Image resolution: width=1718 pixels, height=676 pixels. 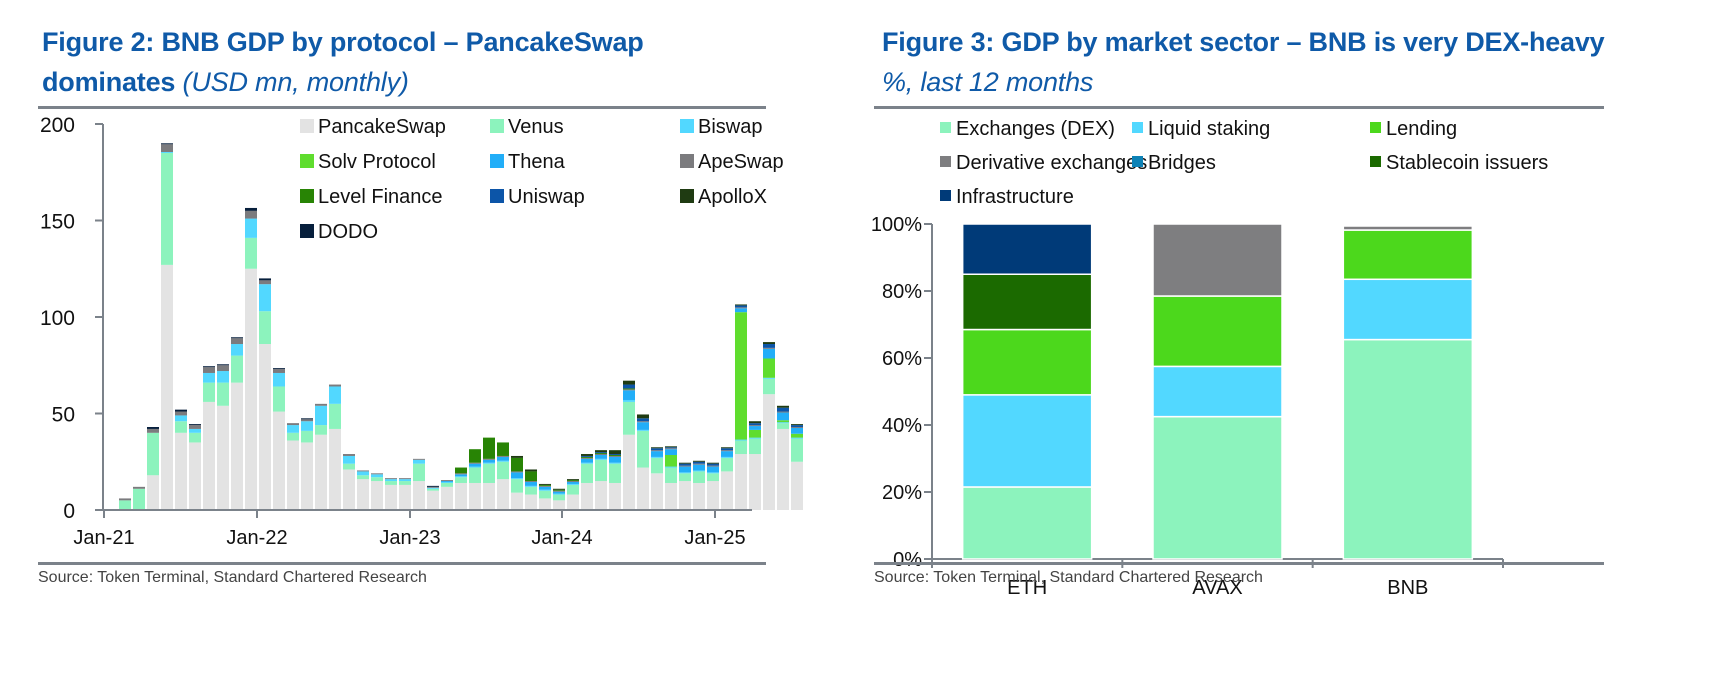 What do you see at coordinates (1375, 161) in the screenshot?
I see `legend-swatch-stablecoin-issuers` at bounding box center [1375, 161].